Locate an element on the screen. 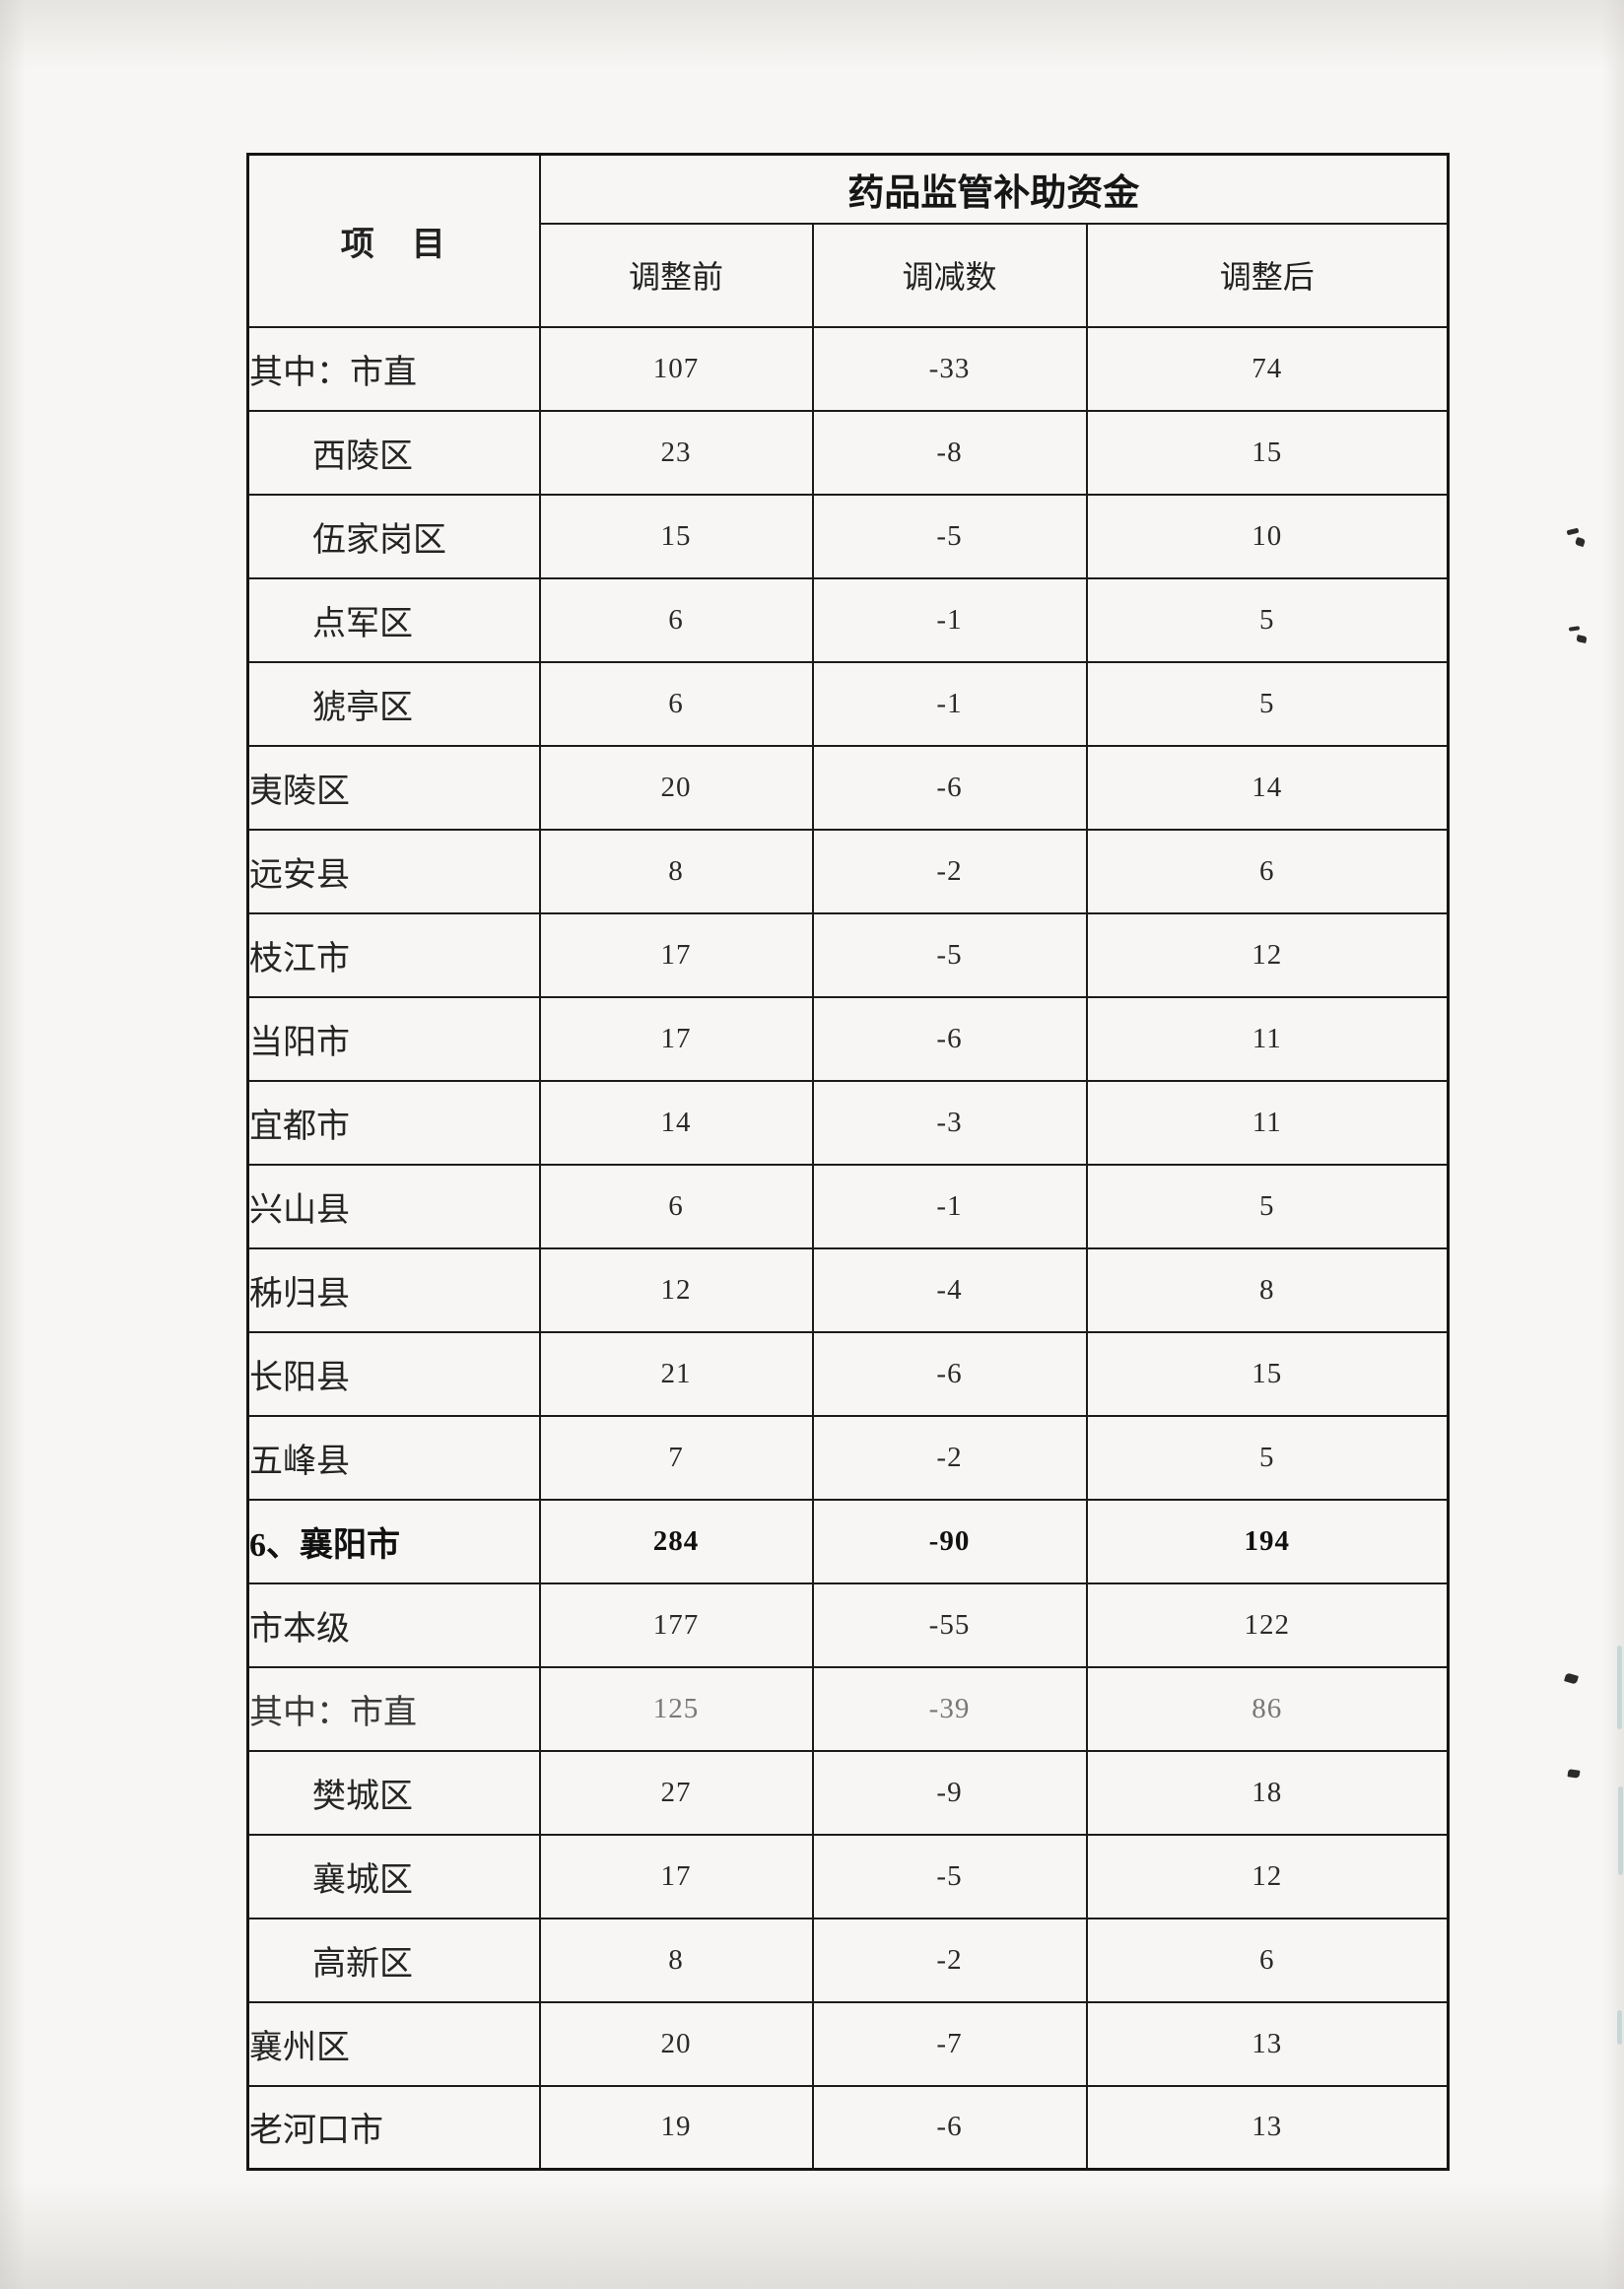 The width and height of the screenshot is (1624, 2289). after-value-cell: 10 is located at coordinates (1268, 536).